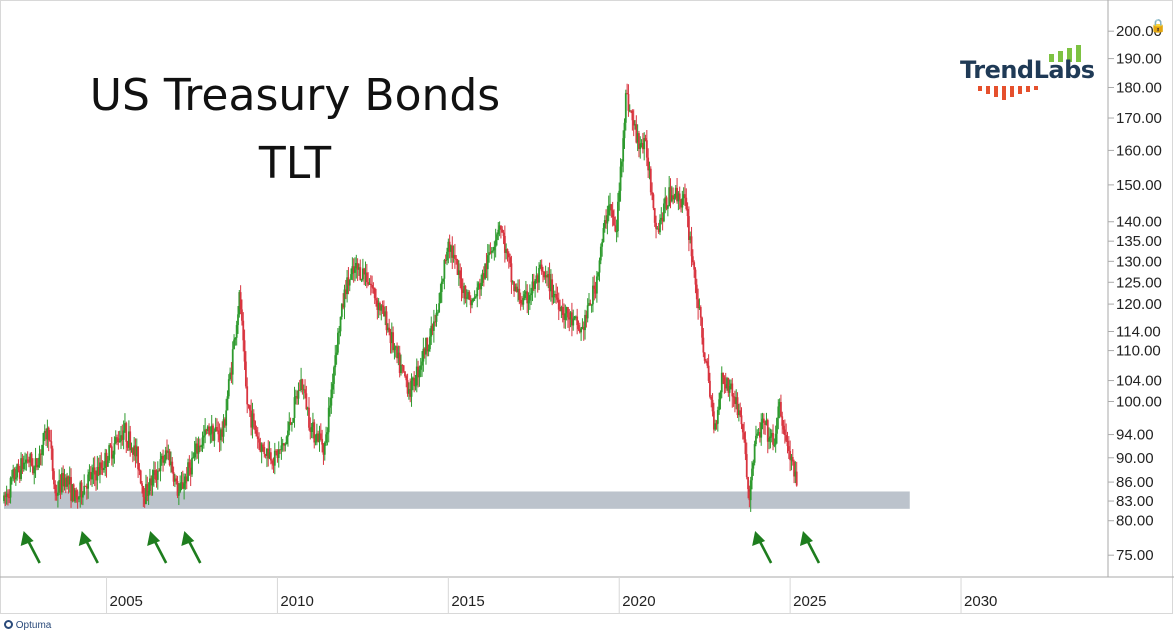 The image size is (1174, 635). I want to click on y-tick-label: 160.00, so click(1139, 150).